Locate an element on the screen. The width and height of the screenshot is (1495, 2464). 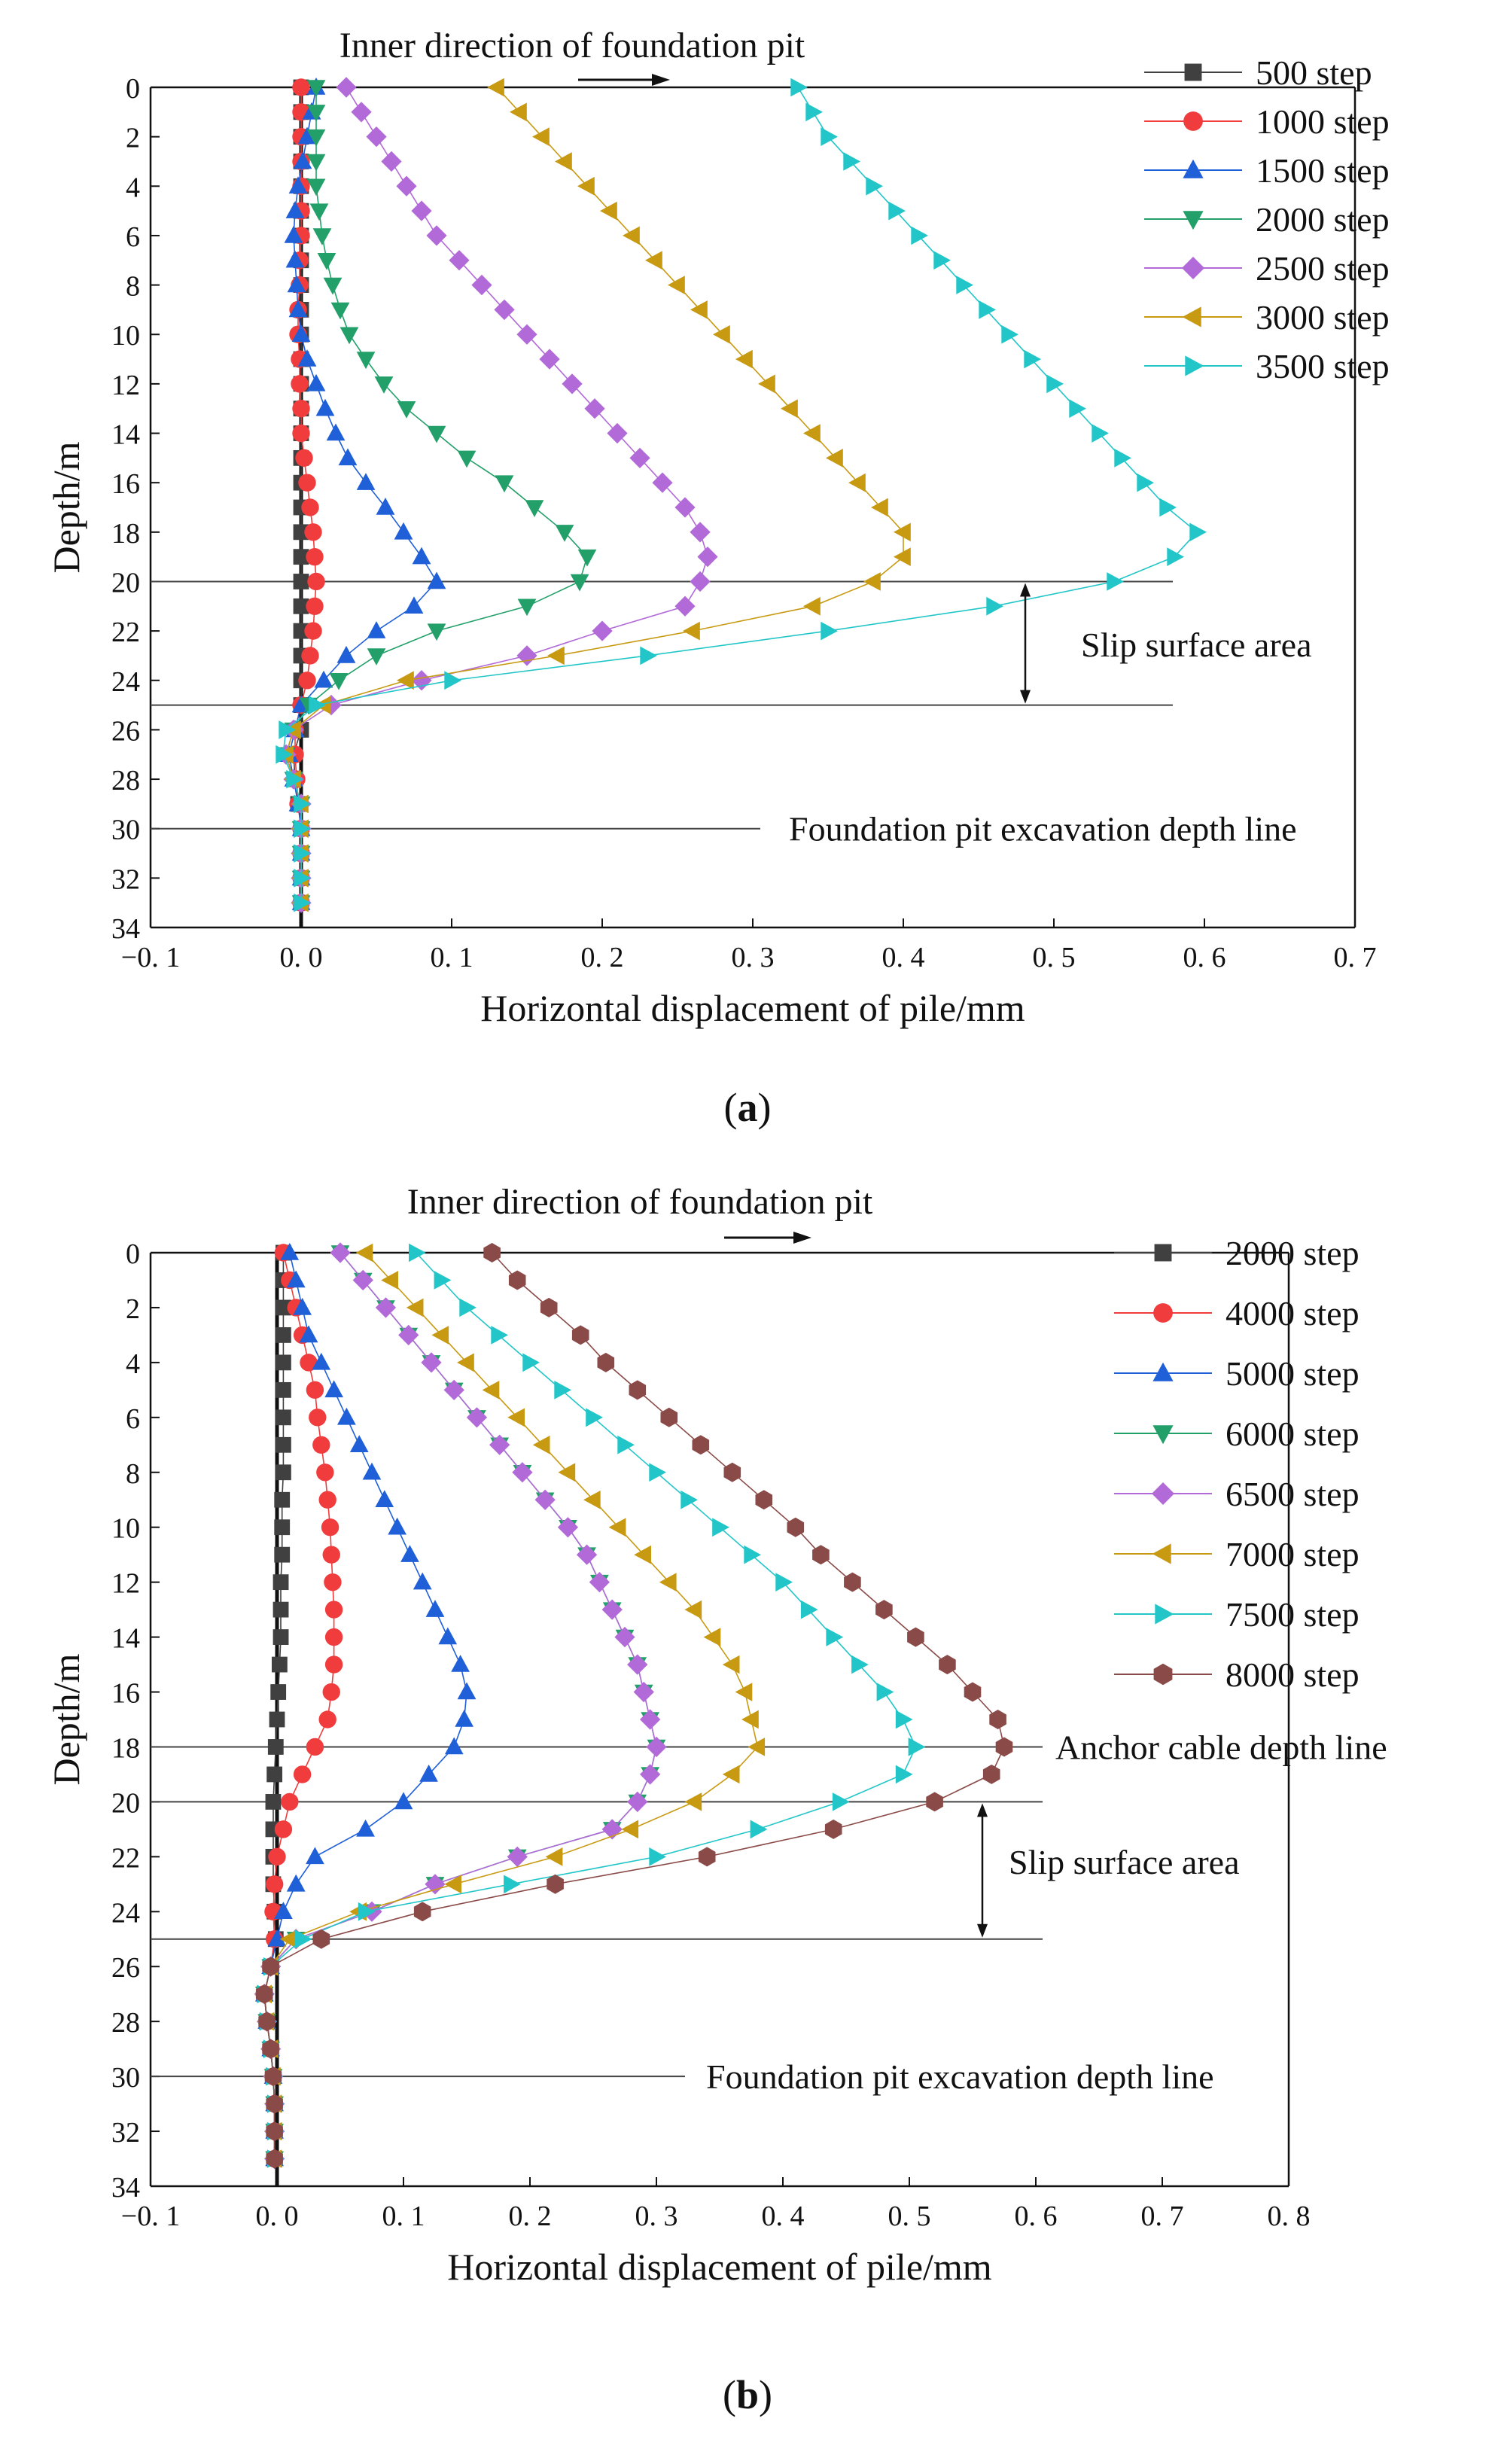
chart-a-legend-label: 1500 step is located at coordinates (1323, 171).